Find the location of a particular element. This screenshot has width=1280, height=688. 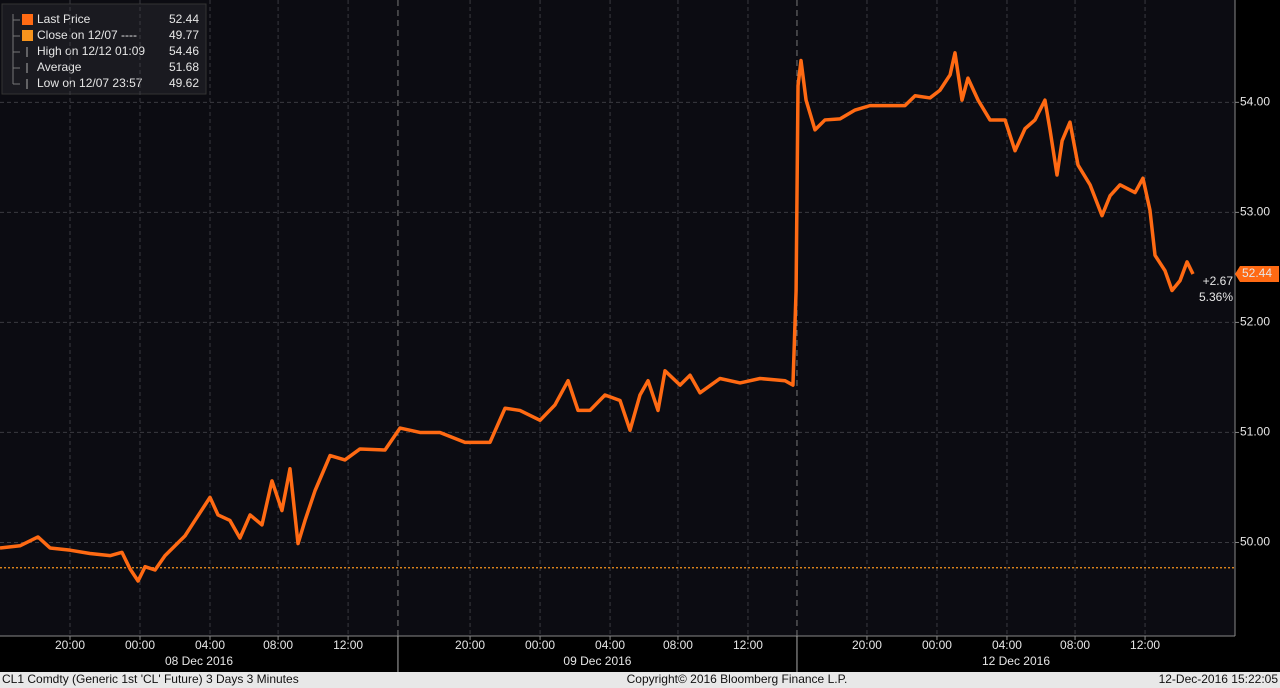

y-tick-label: 54.00 is located at coordinates (1255, 102).